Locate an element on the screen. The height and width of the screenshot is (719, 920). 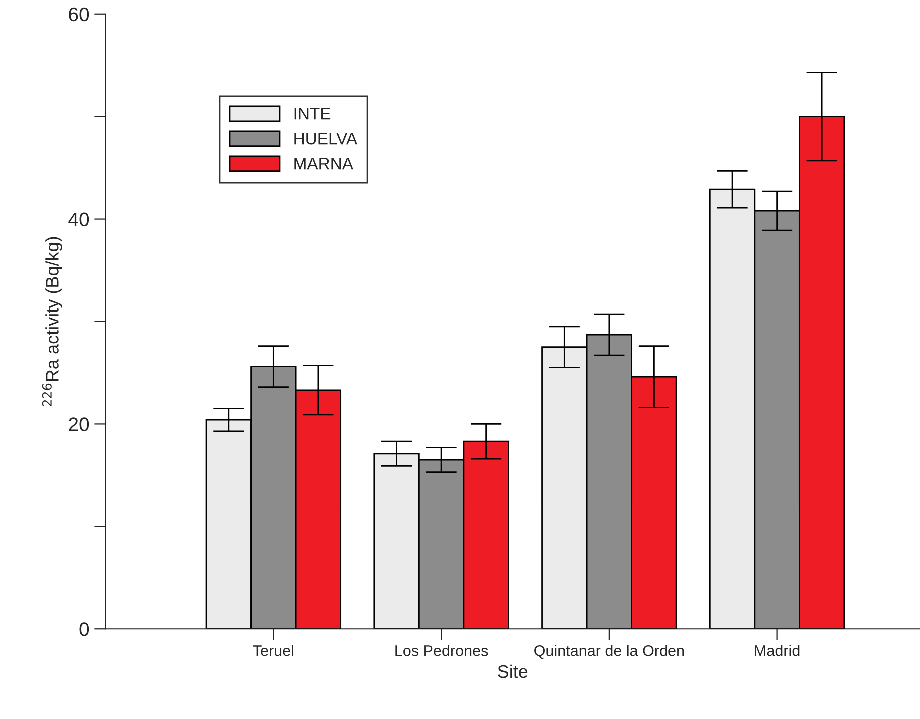
legend-label: INTE is located at coordinates (312, 114).